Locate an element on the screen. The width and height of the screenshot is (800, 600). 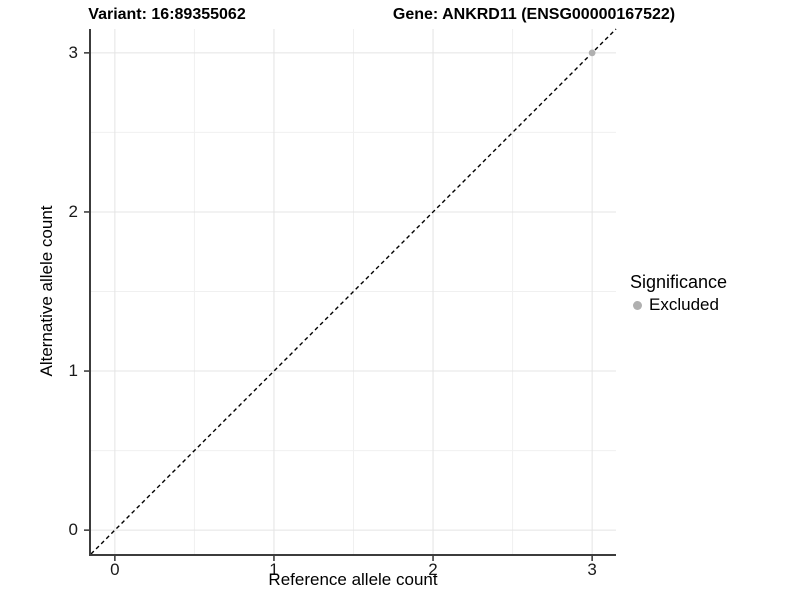
gene-title: Gene: ANKRD11 (ENSG00000167522) is located at coordinates (534, 14).